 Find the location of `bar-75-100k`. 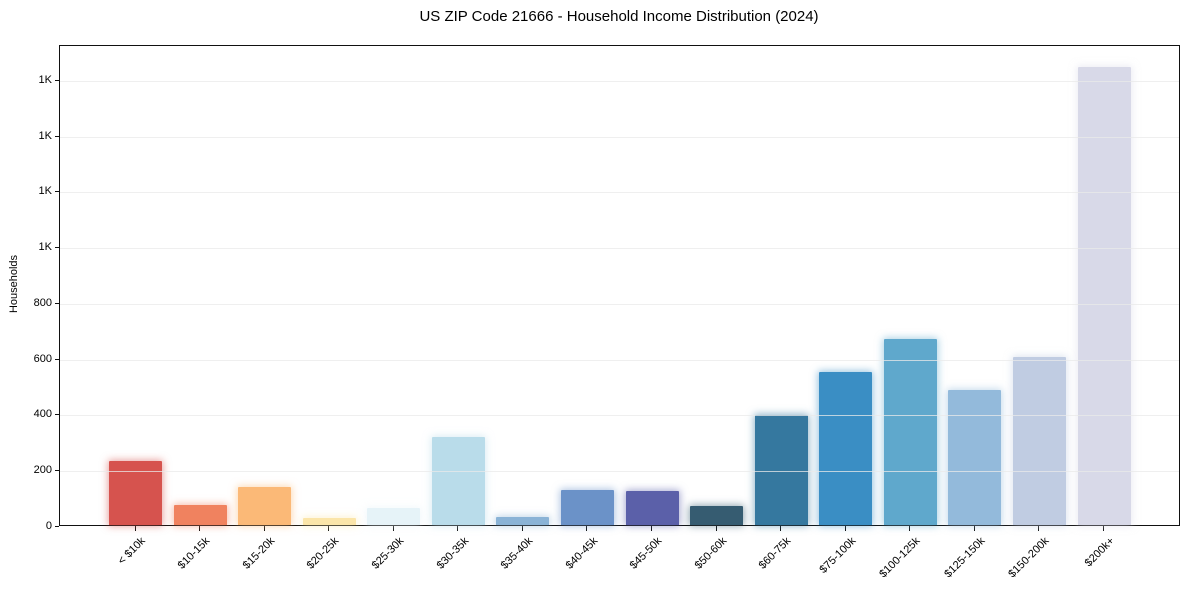

bar-75-100k is located at coordinates (846, 448).